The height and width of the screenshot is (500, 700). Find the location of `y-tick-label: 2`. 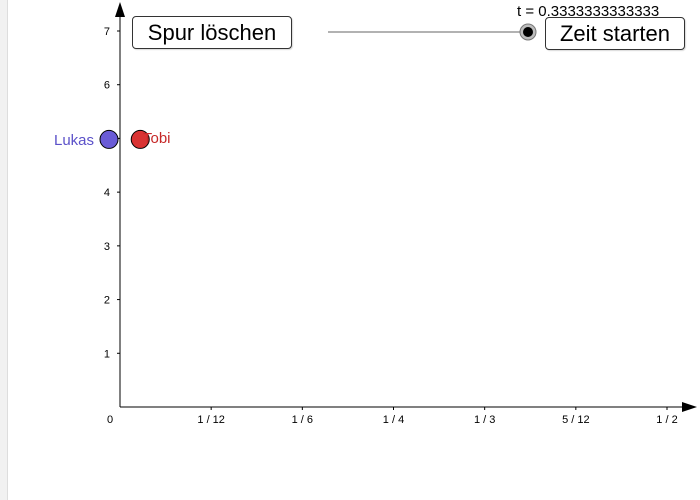

y-tick-label: 2 is located at coordinates (107, 301).